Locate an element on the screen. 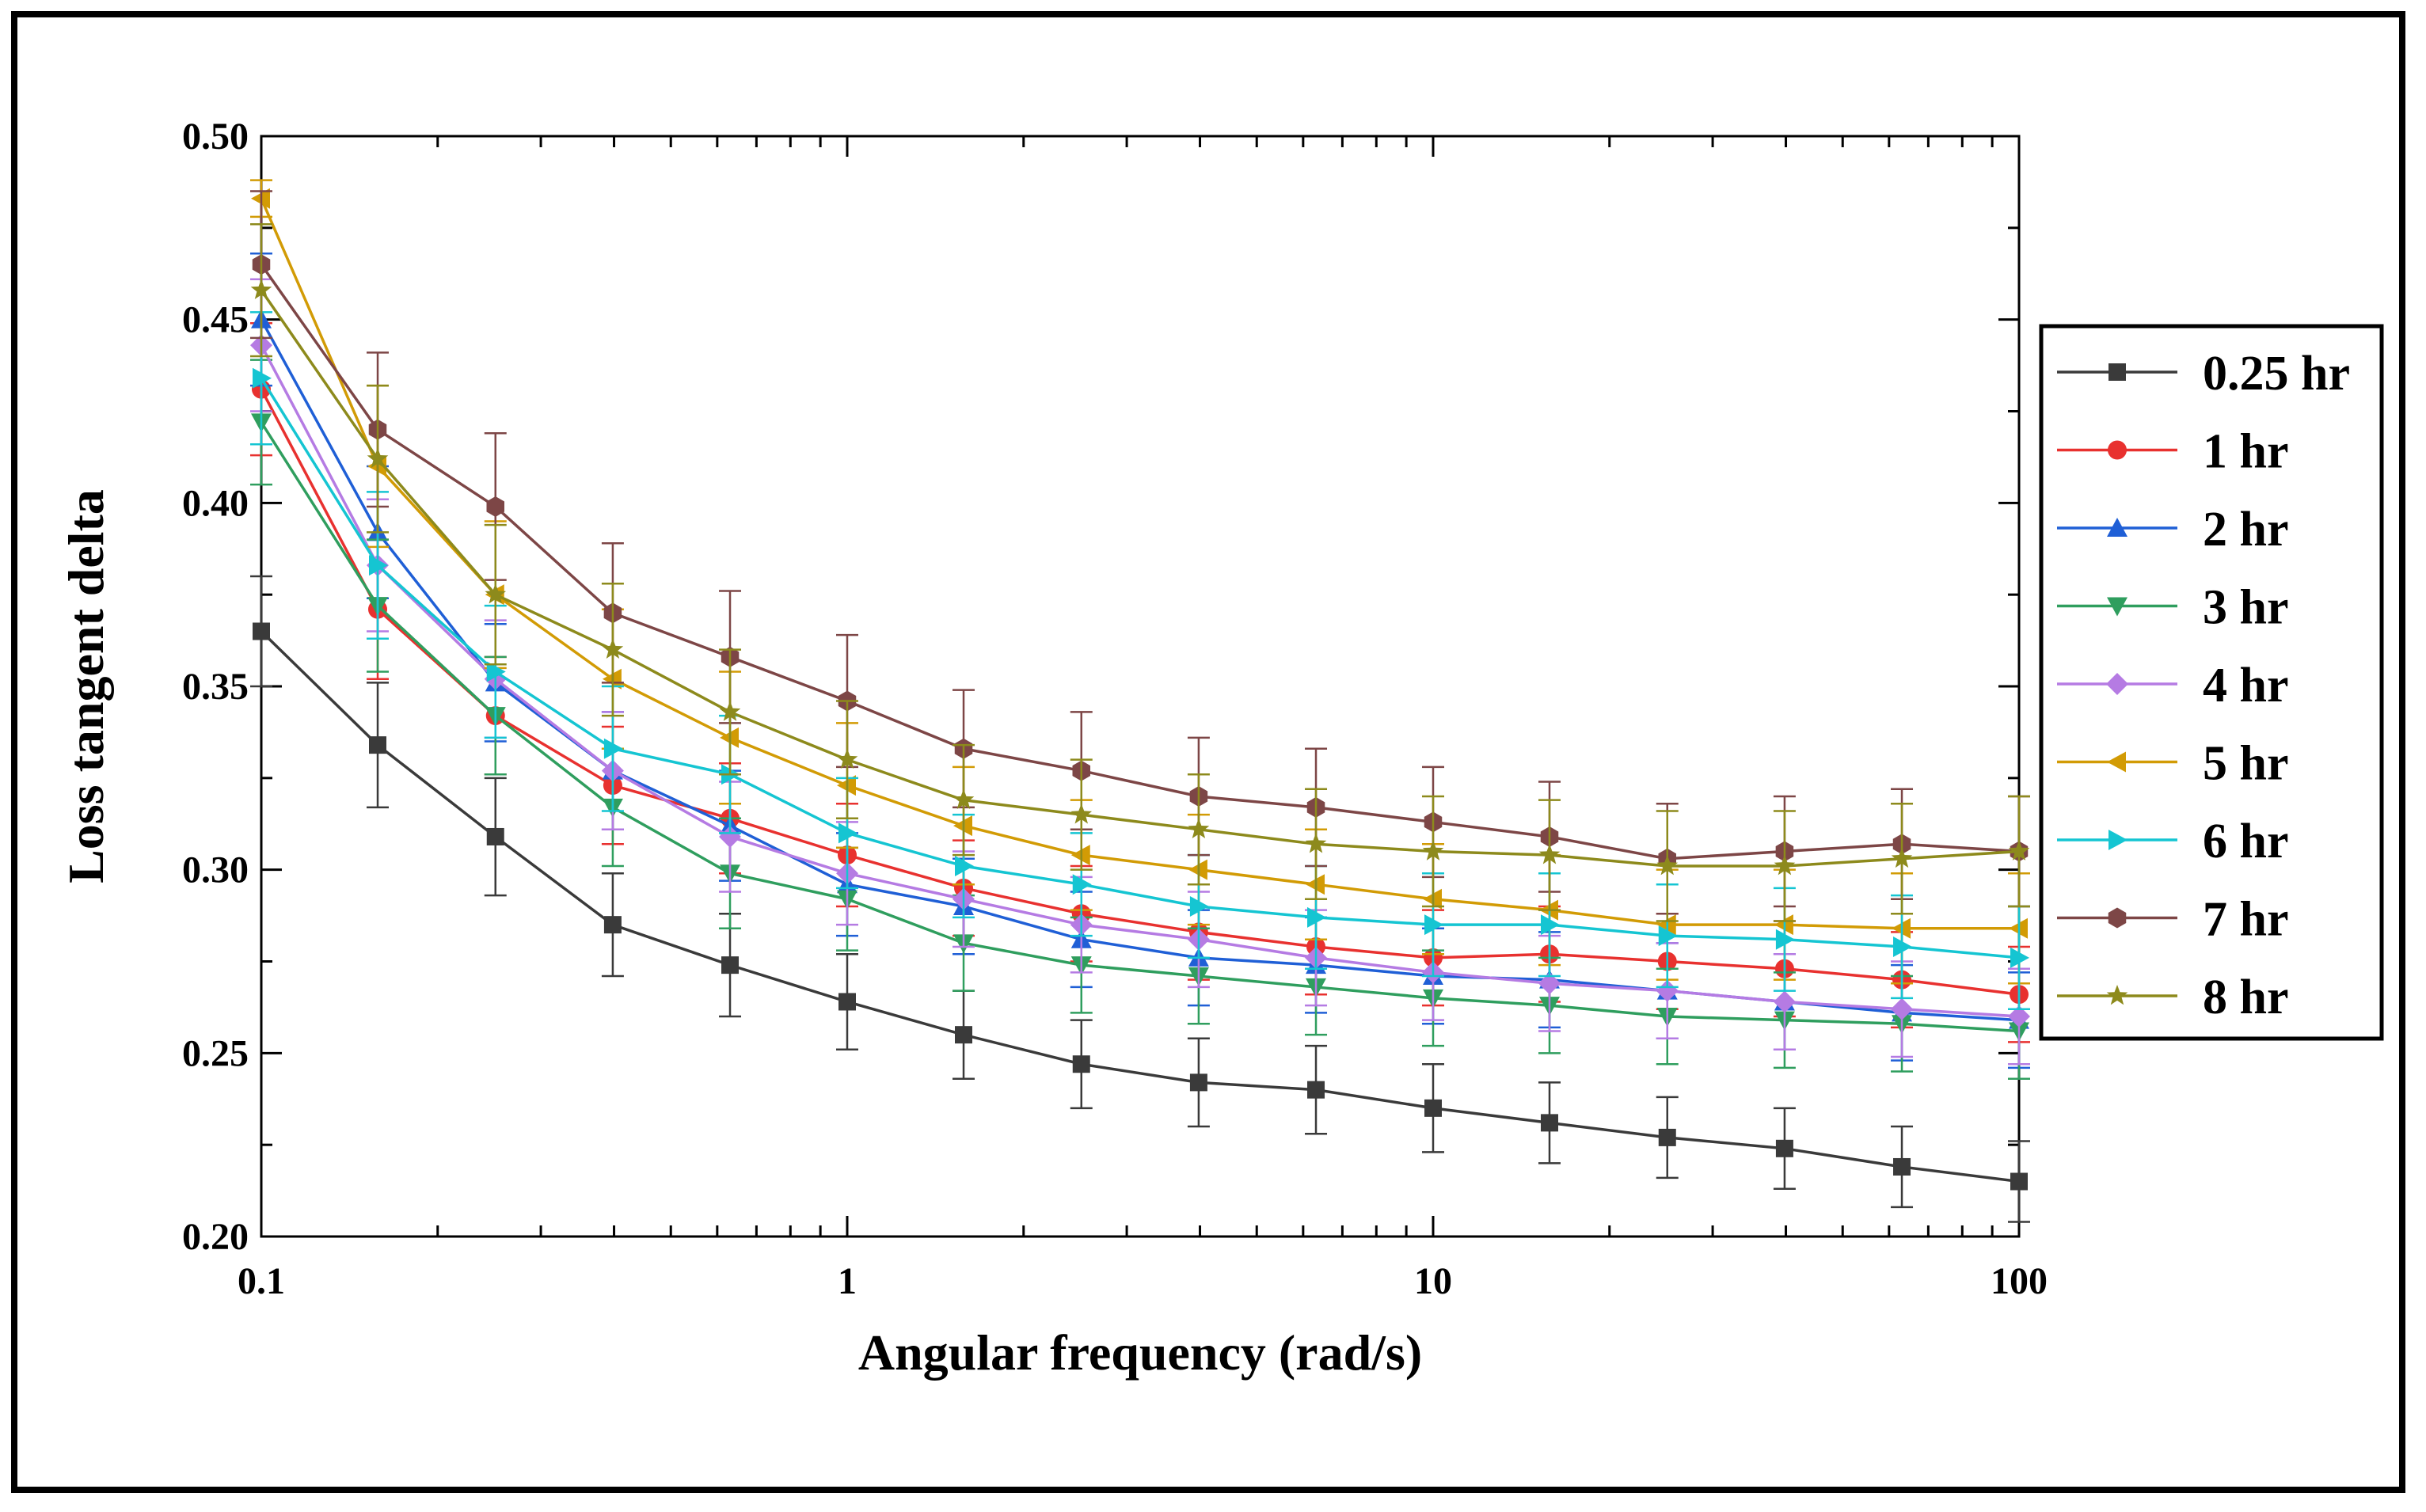 Image resolution: width=2426 pixels, height=1512 pixels. legend-label: 6 hr is located at coordinates (2246, 841).